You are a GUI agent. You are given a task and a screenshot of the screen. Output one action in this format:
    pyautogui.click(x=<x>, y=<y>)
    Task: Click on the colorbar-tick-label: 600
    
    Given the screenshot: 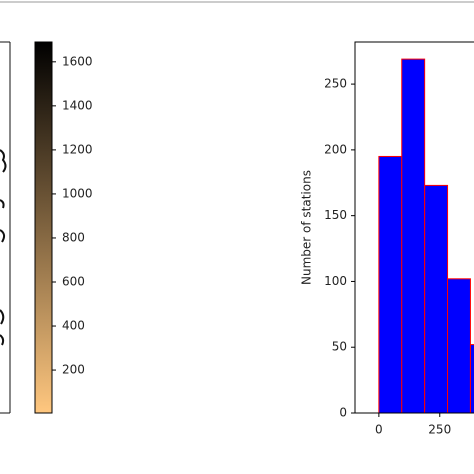 What is the action you would take?
    pyautogui.click(x=73, y=281)
    